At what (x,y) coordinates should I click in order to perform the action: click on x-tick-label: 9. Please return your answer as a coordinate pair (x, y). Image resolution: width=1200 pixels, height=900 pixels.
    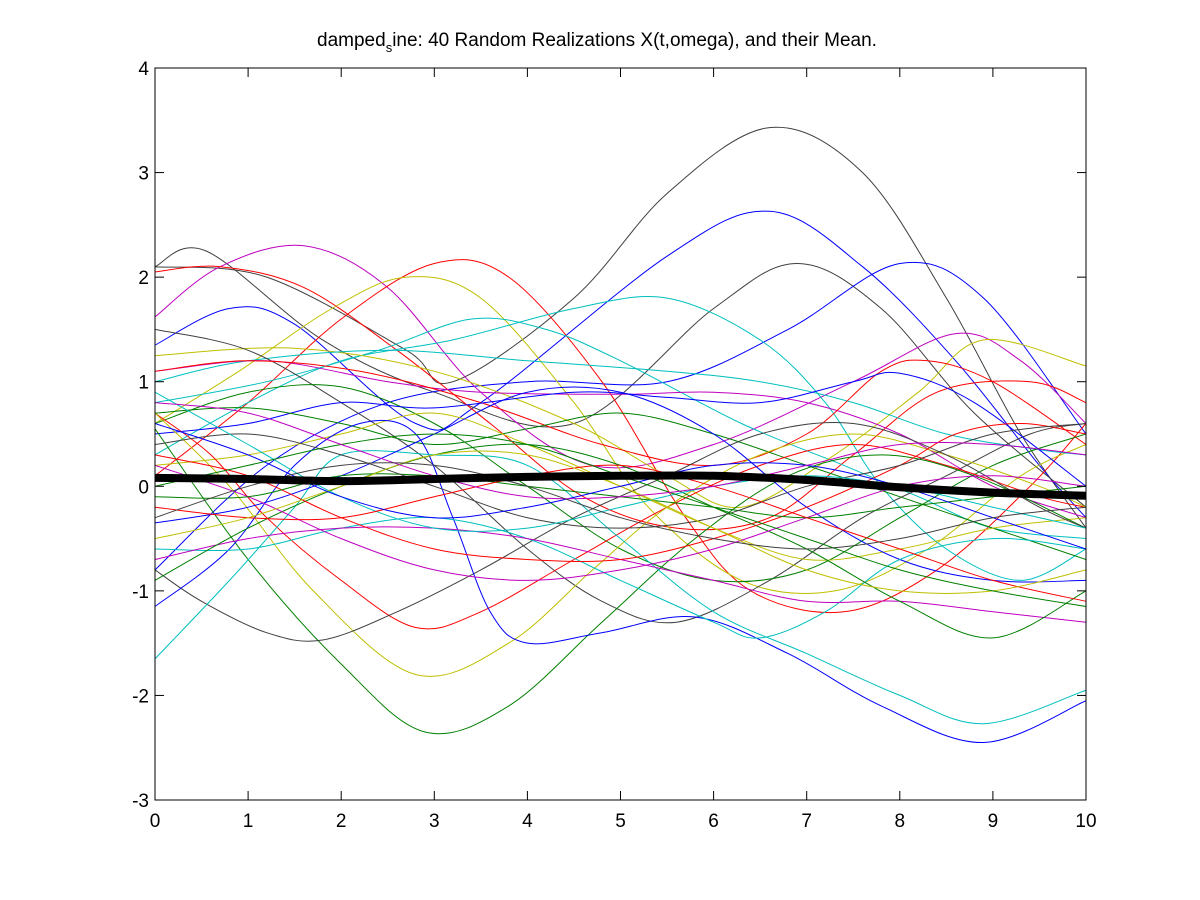
    Looking at the image, I should click on (993, 821).